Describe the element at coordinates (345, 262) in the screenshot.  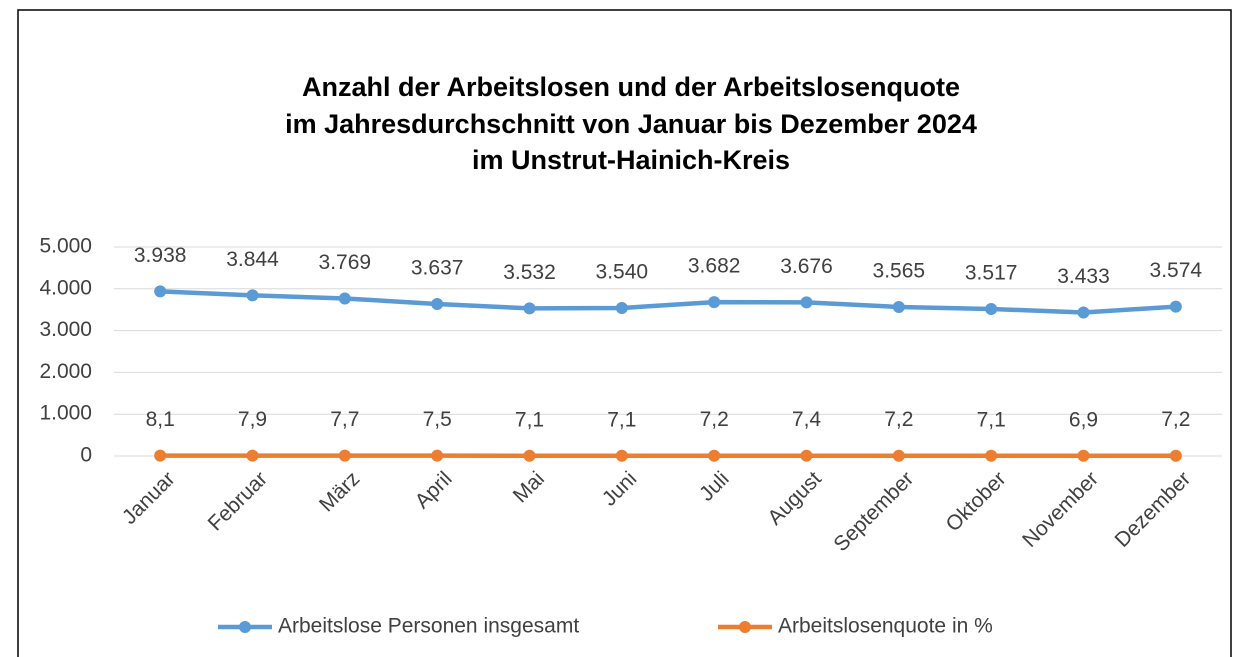
I see `data-label: 3.769` at that location.